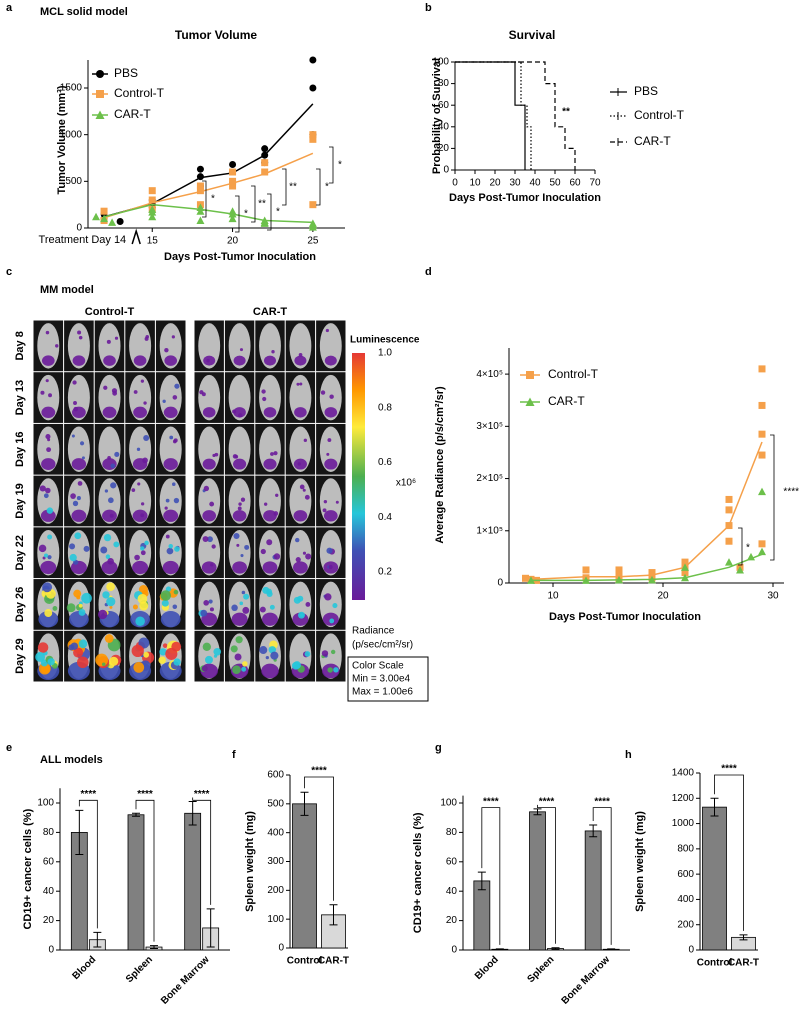 This screenshot has width=800, height=1014. What do you see at coordinates (428, 8) in the screenshot?
I see `panel-letter: b` at bounding box center [428, 8].